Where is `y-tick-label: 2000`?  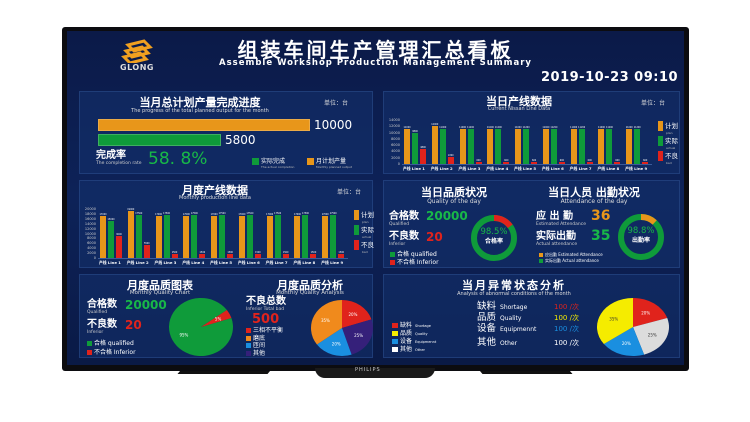 y-tick-label: 2000 is located at coordinates (91, 253).